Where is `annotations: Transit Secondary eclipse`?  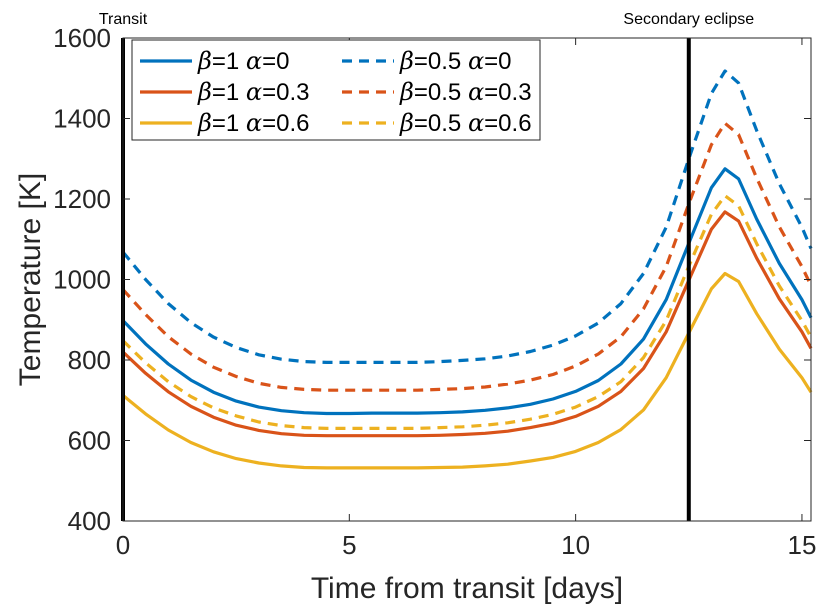
annotations: Transit Secondary eclipse is located at coordinates (426, 19).